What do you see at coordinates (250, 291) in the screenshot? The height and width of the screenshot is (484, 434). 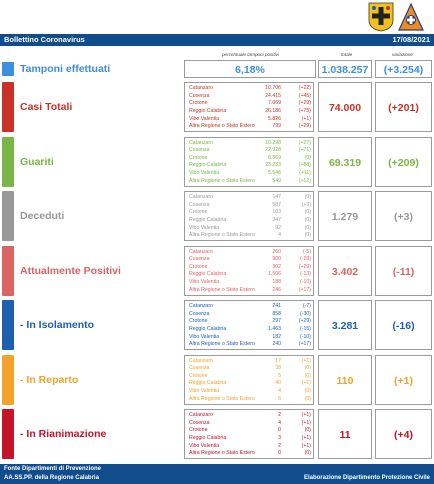 I see `province-row: Altra Regione o Stato Estero 246 (+17)` at bounding box center [250, 291].